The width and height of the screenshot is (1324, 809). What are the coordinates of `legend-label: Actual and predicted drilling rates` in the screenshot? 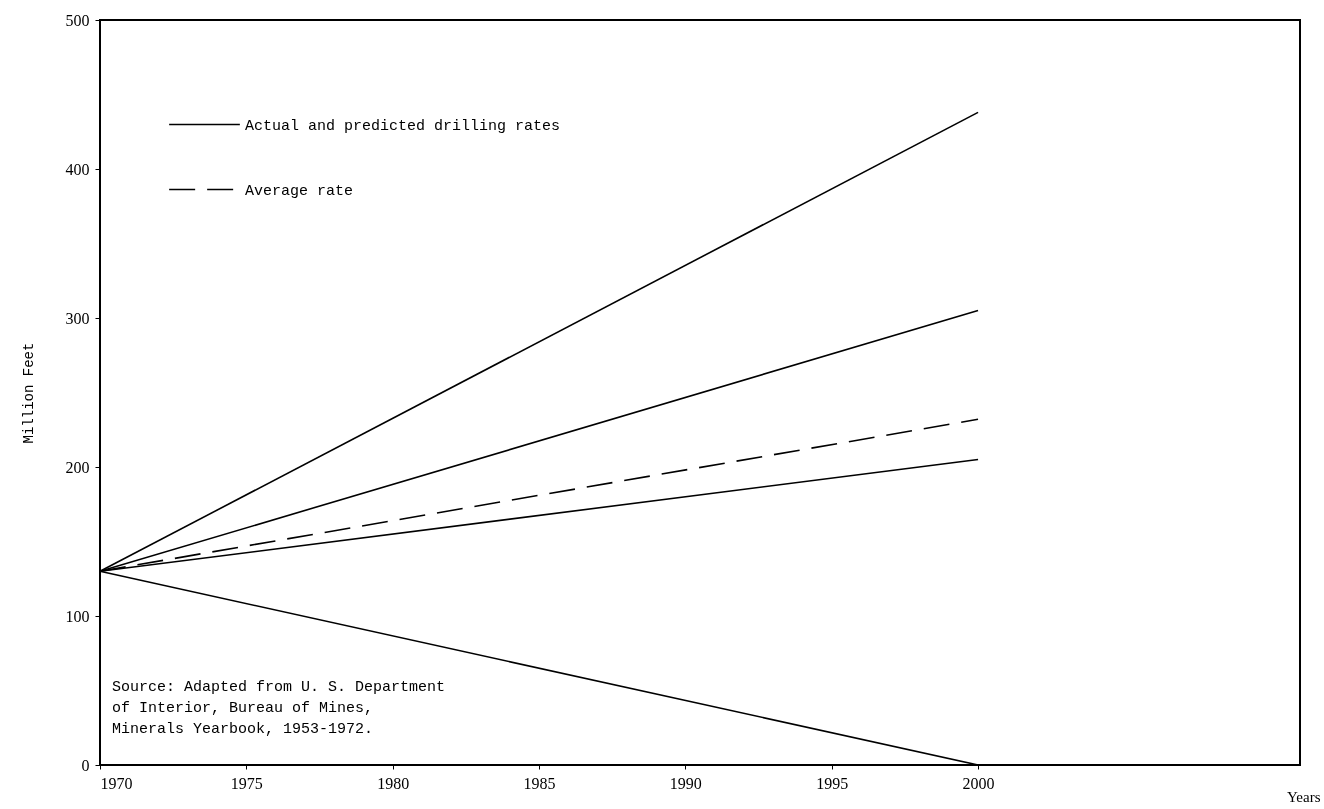 It's located at (403, 126).